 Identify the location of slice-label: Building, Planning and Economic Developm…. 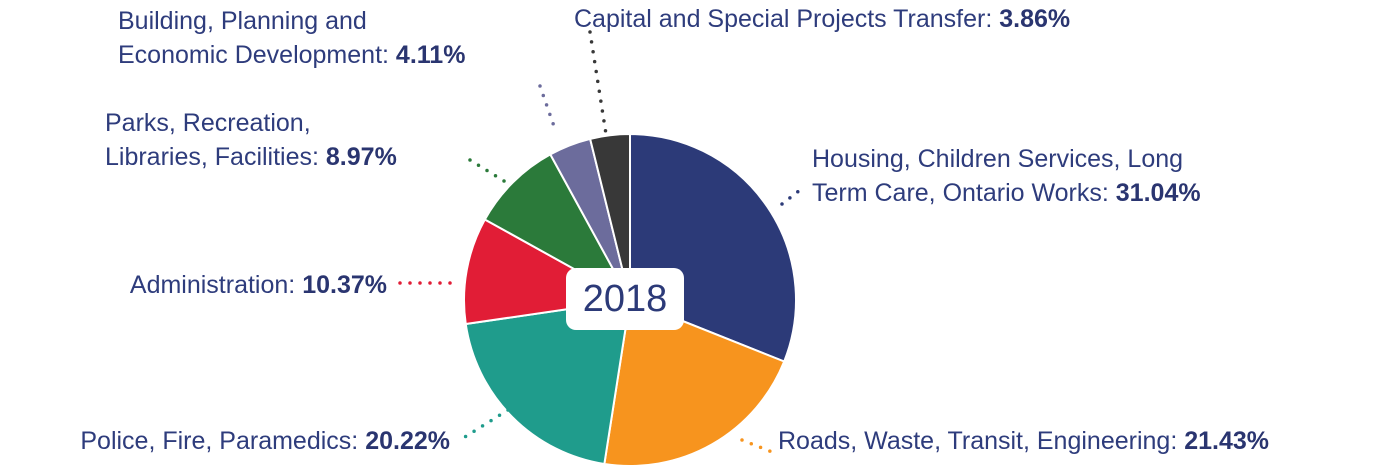
(291, 38).